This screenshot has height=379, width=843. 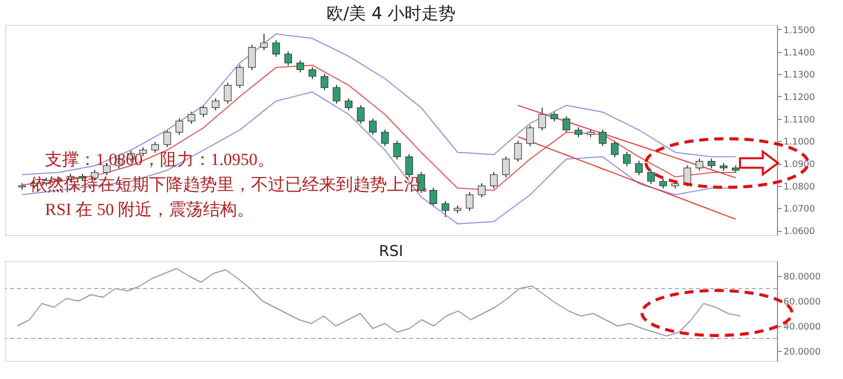 I want to click on y-tick-label: 1.1400, so click(x=800, y=53).